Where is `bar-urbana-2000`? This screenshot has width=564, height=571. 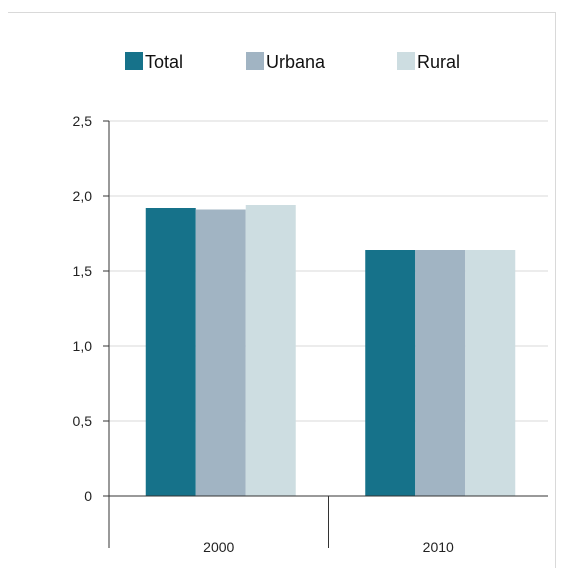 bar-urbana-2000 is located at coordinates (220, 352).